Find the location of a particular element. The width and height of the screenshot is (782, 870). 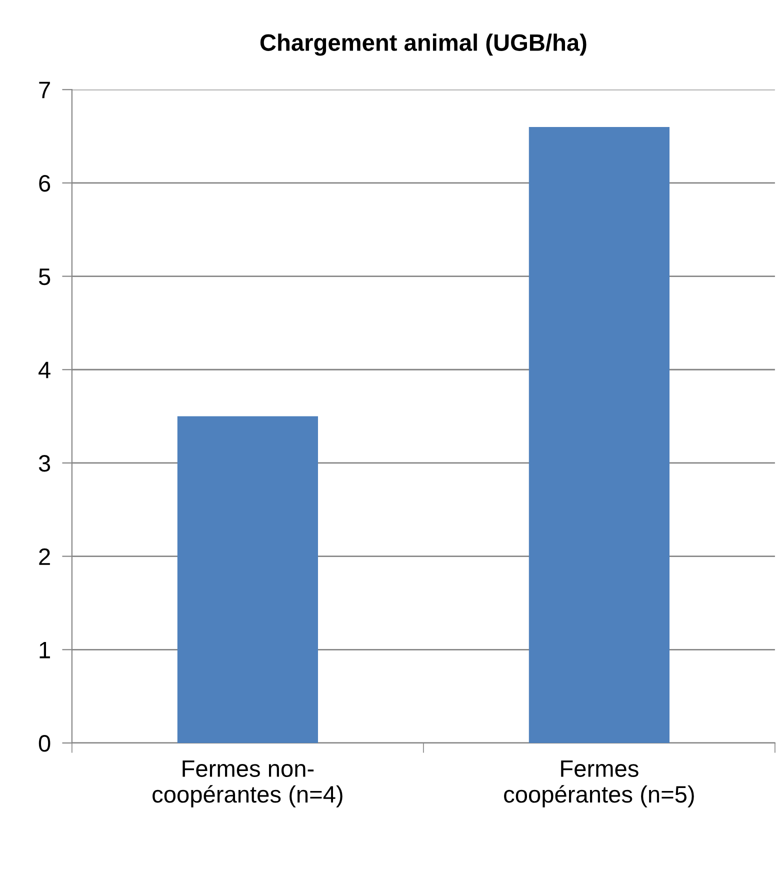

y-tick-label: 4 is located at coordinates (44, 370).